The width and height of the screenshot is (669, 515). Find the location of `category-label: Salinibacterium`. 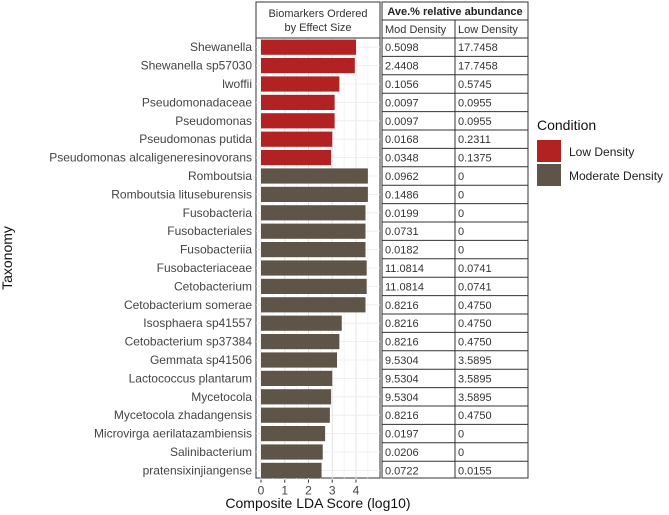

category-label: Salinibacterium is located at coordinates (211, 452).